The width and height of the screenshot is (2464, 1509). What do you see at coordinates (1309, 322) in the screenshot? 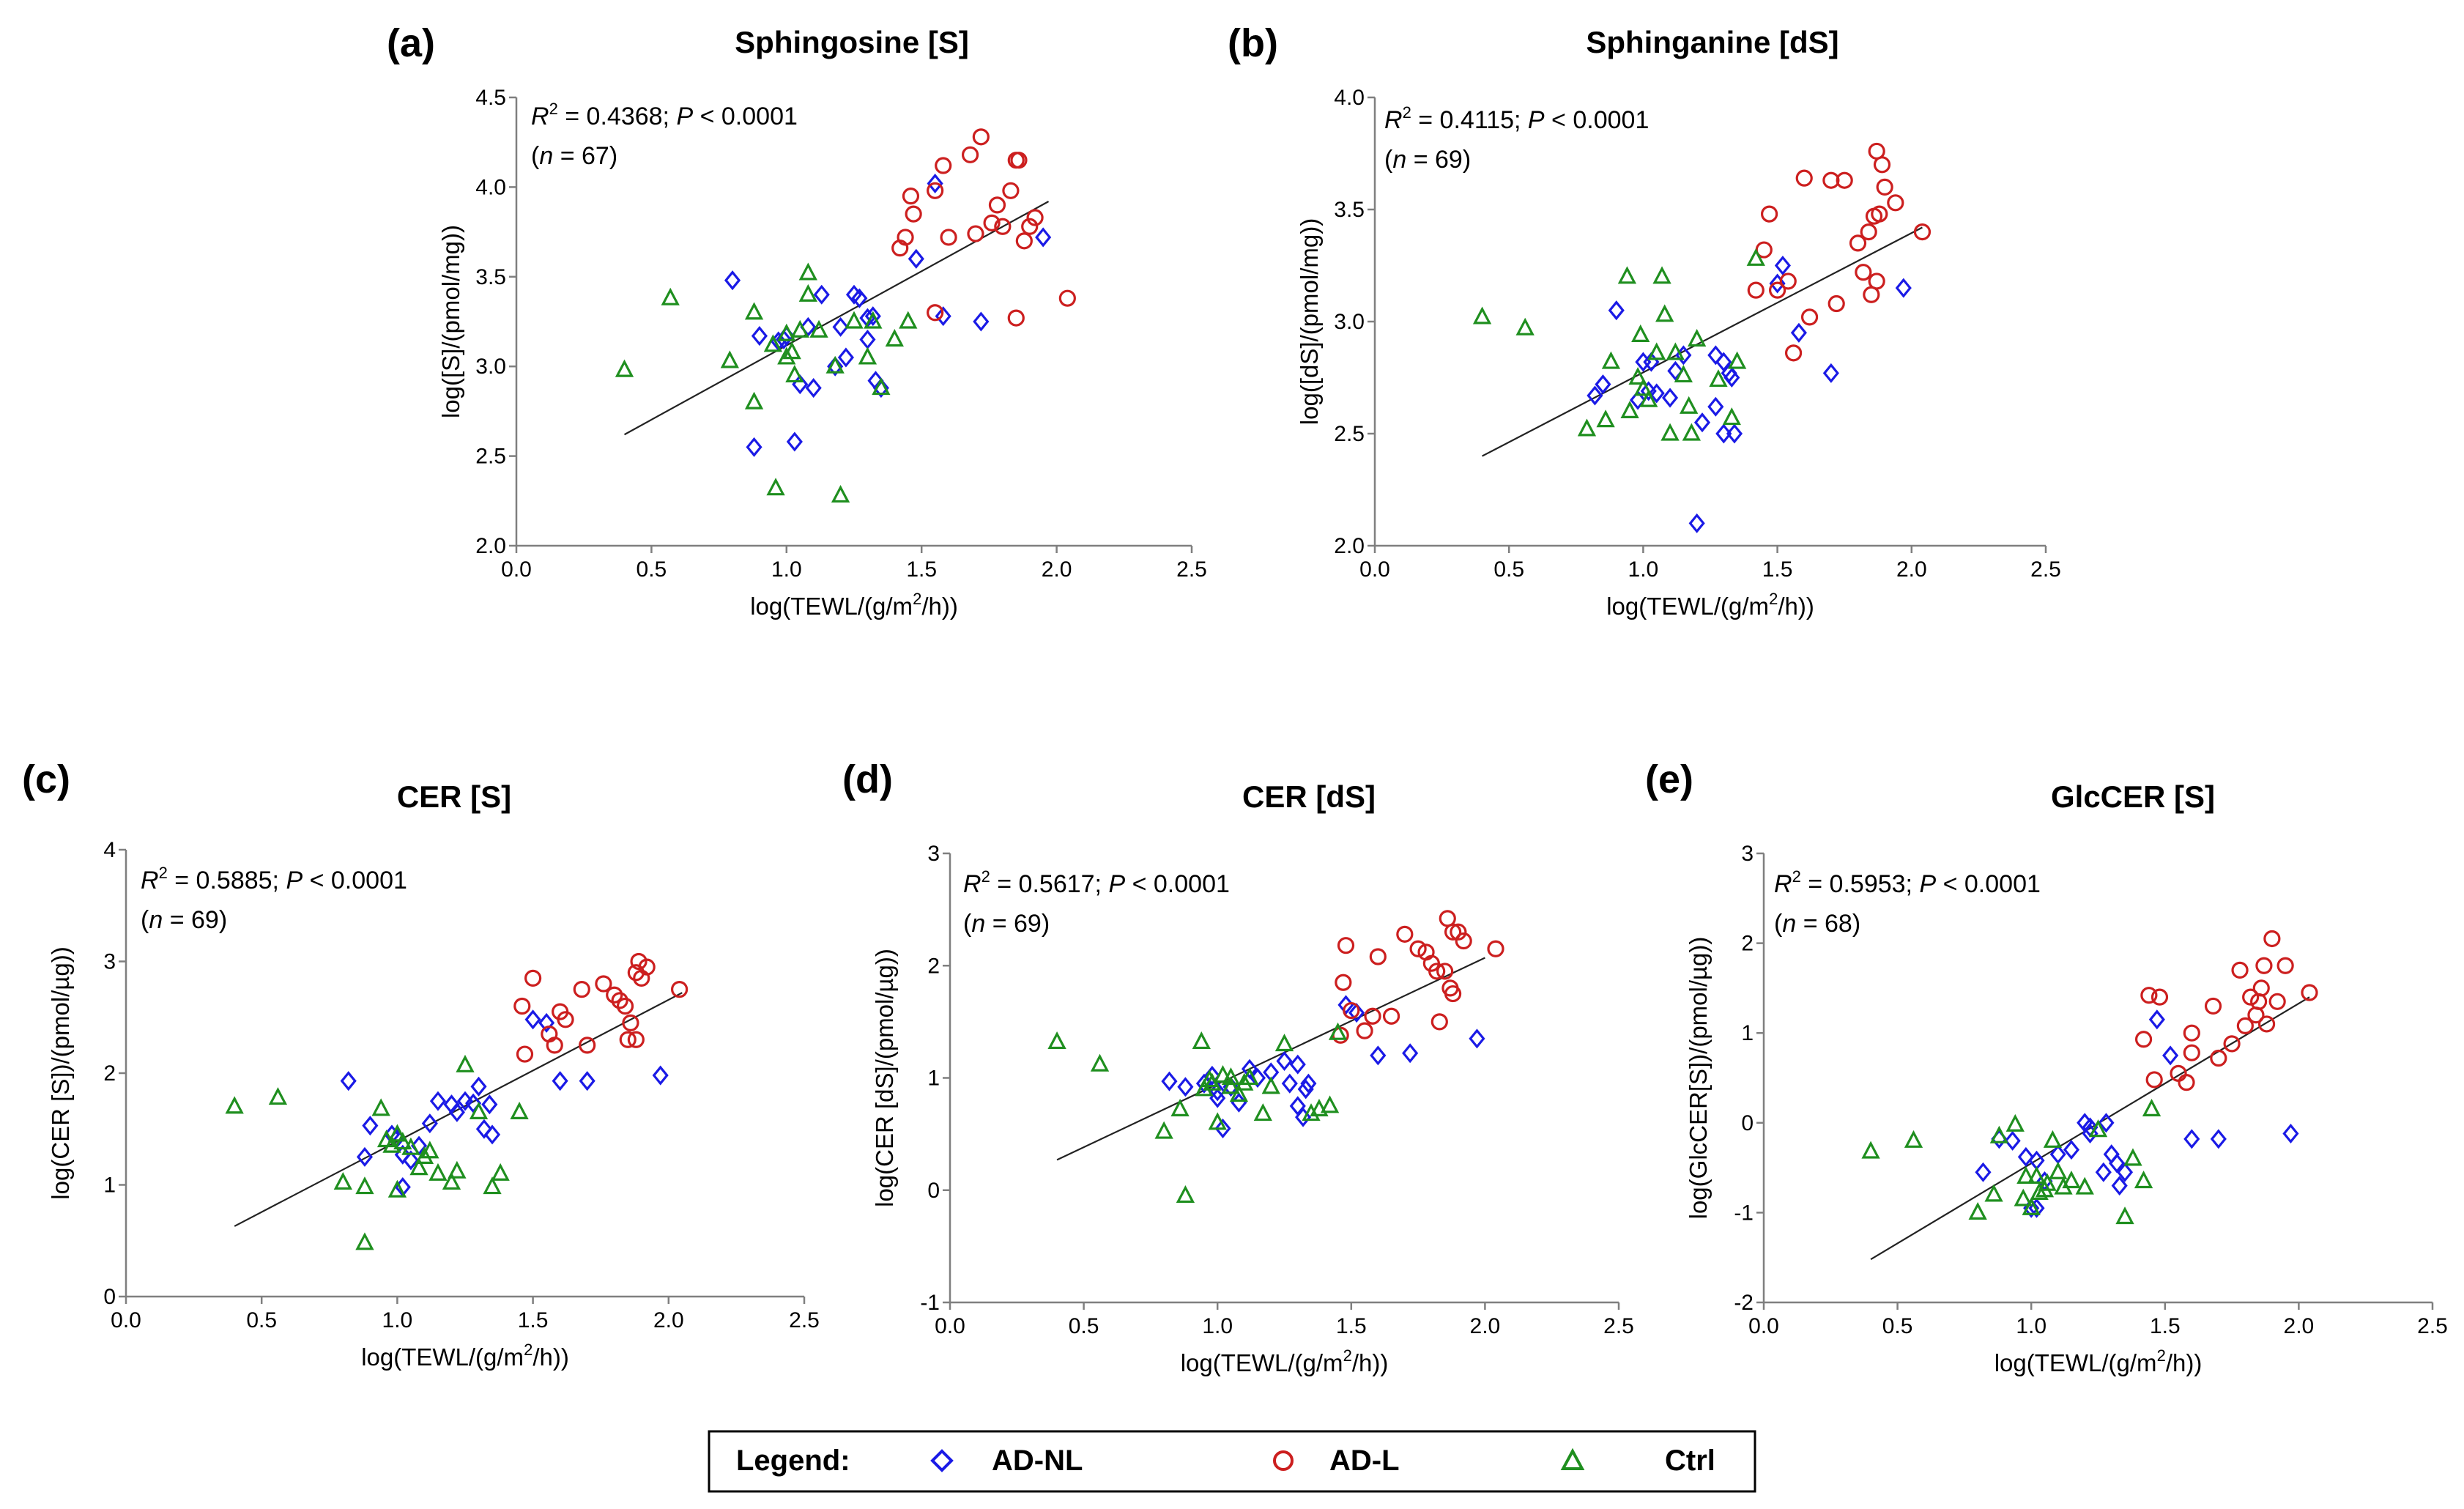
I see `y-axis-label: log([dS]/(pmol/mg))` at bounding box center [1309, 322].